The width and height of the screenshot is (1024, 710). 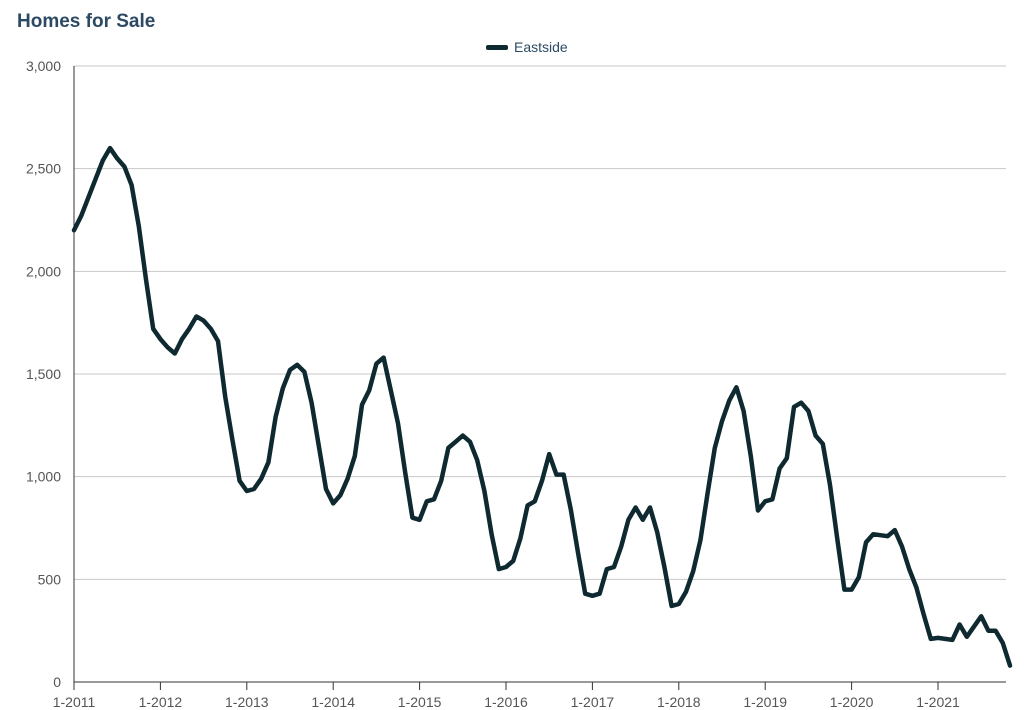 I want to click on x-tick-label: 1-2011, so click(x=74, y=702).